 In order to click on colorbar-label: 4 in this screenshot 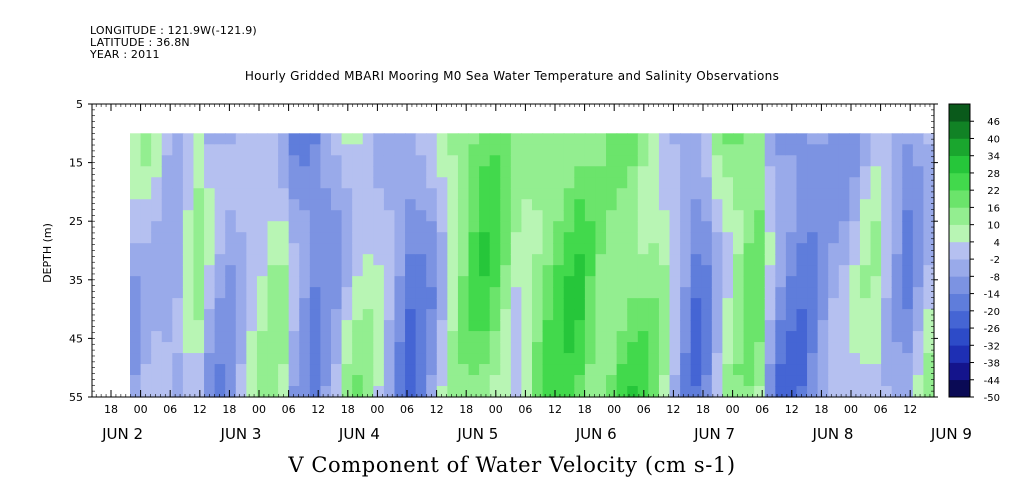, I will do `click(997, 243)`.